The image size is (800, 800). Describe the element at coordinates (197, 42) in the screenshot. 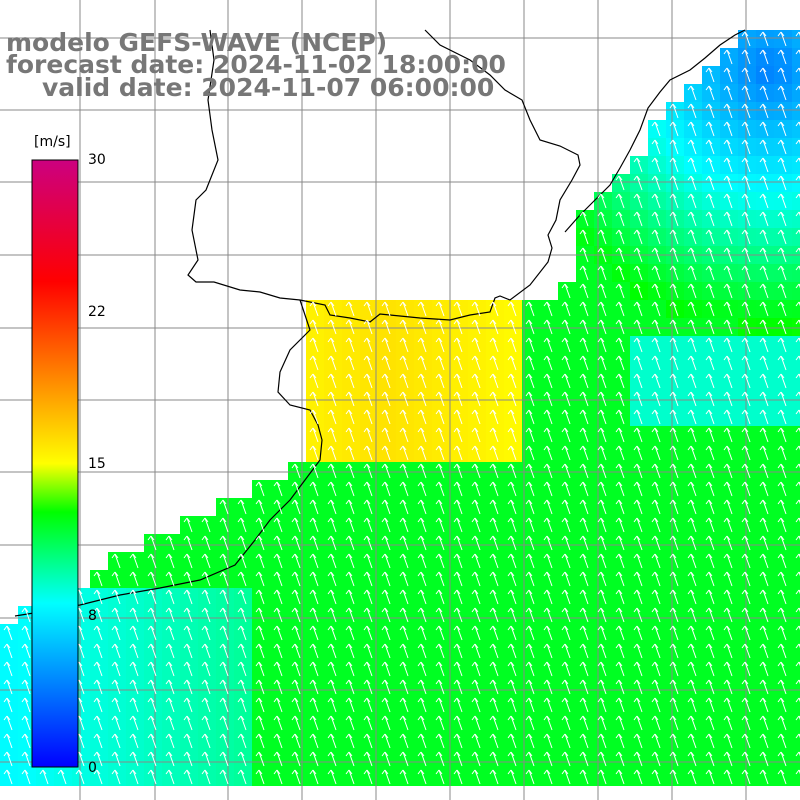

I see `model-title: modelo GEFS-WAVE (NCEP)` at that location.